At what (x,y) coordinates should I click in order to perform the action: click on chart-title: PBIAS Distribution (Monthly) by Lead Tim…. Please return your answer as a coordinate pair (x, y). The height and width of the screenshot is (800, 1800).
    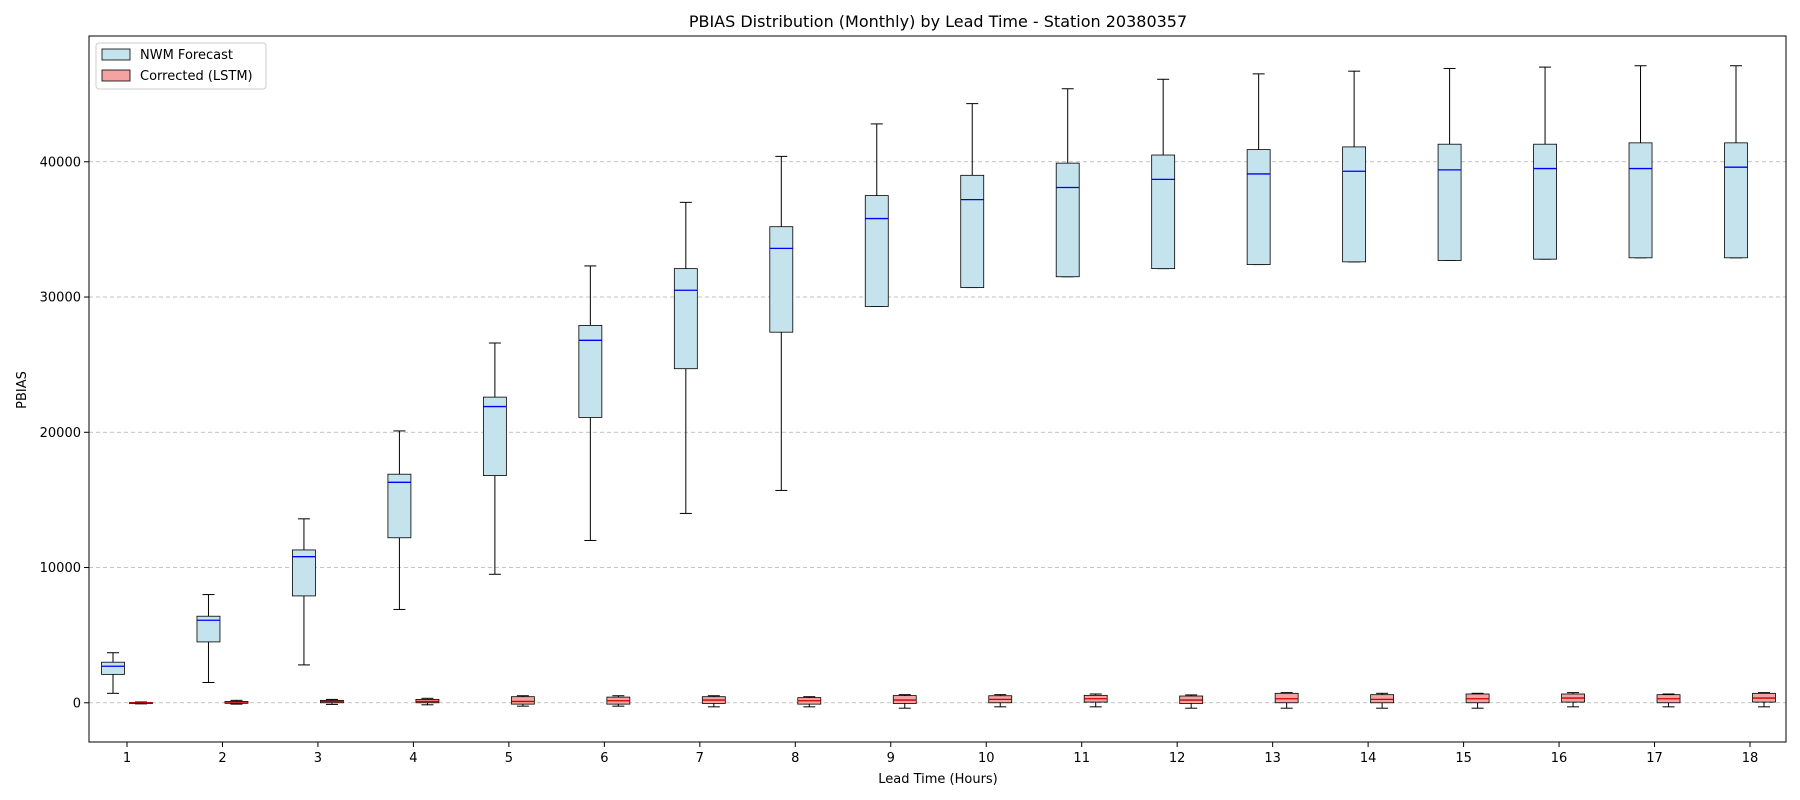
    Looking at the image, I should click on (938, 21).